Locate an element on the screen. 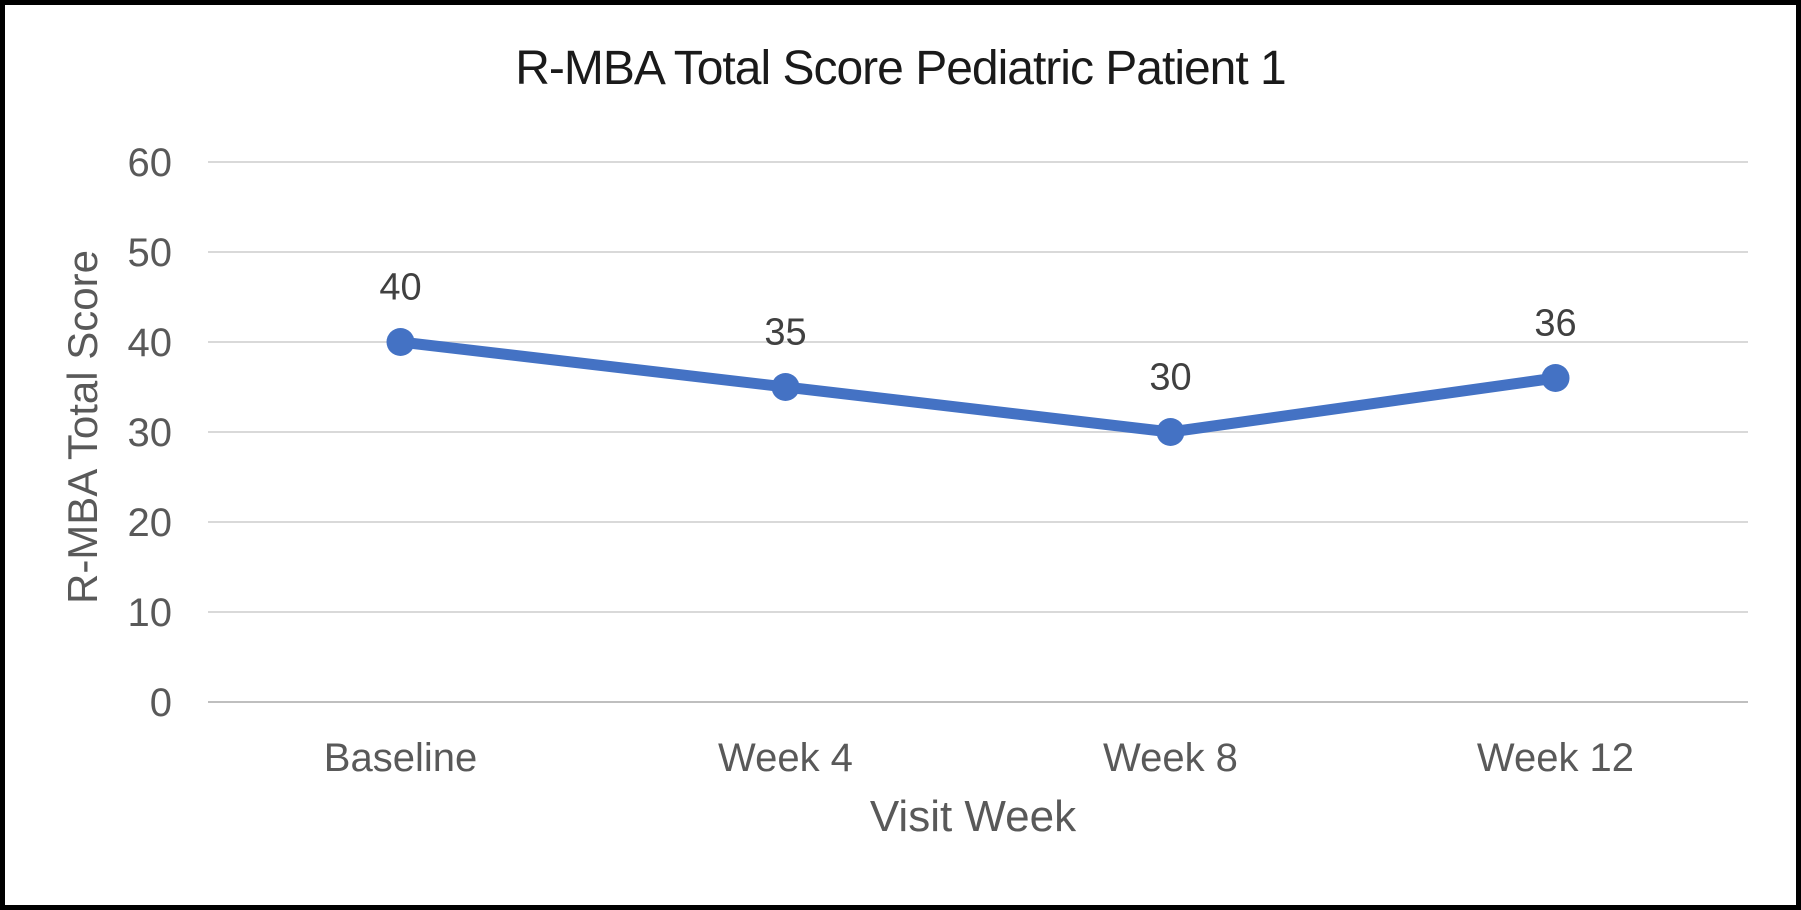  y-tick-label: 20 is located at coordinates (150, 523).